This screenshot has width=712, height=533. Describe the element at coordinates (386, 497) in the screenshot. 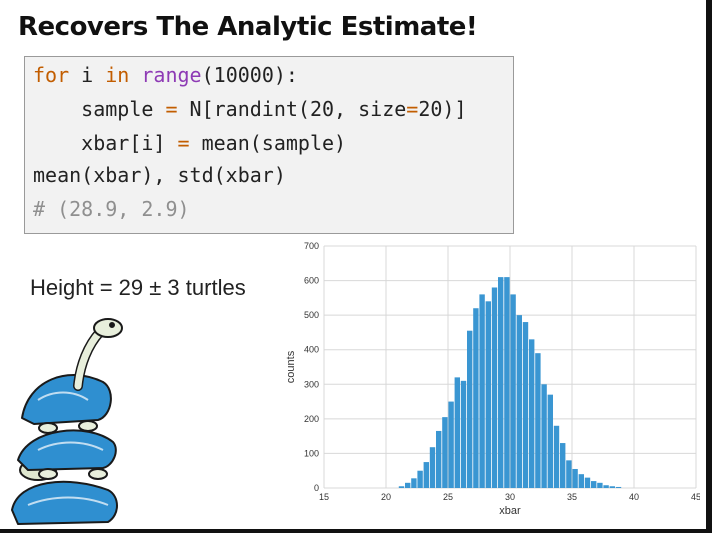

I see `x-tick-label: 20` at that location.